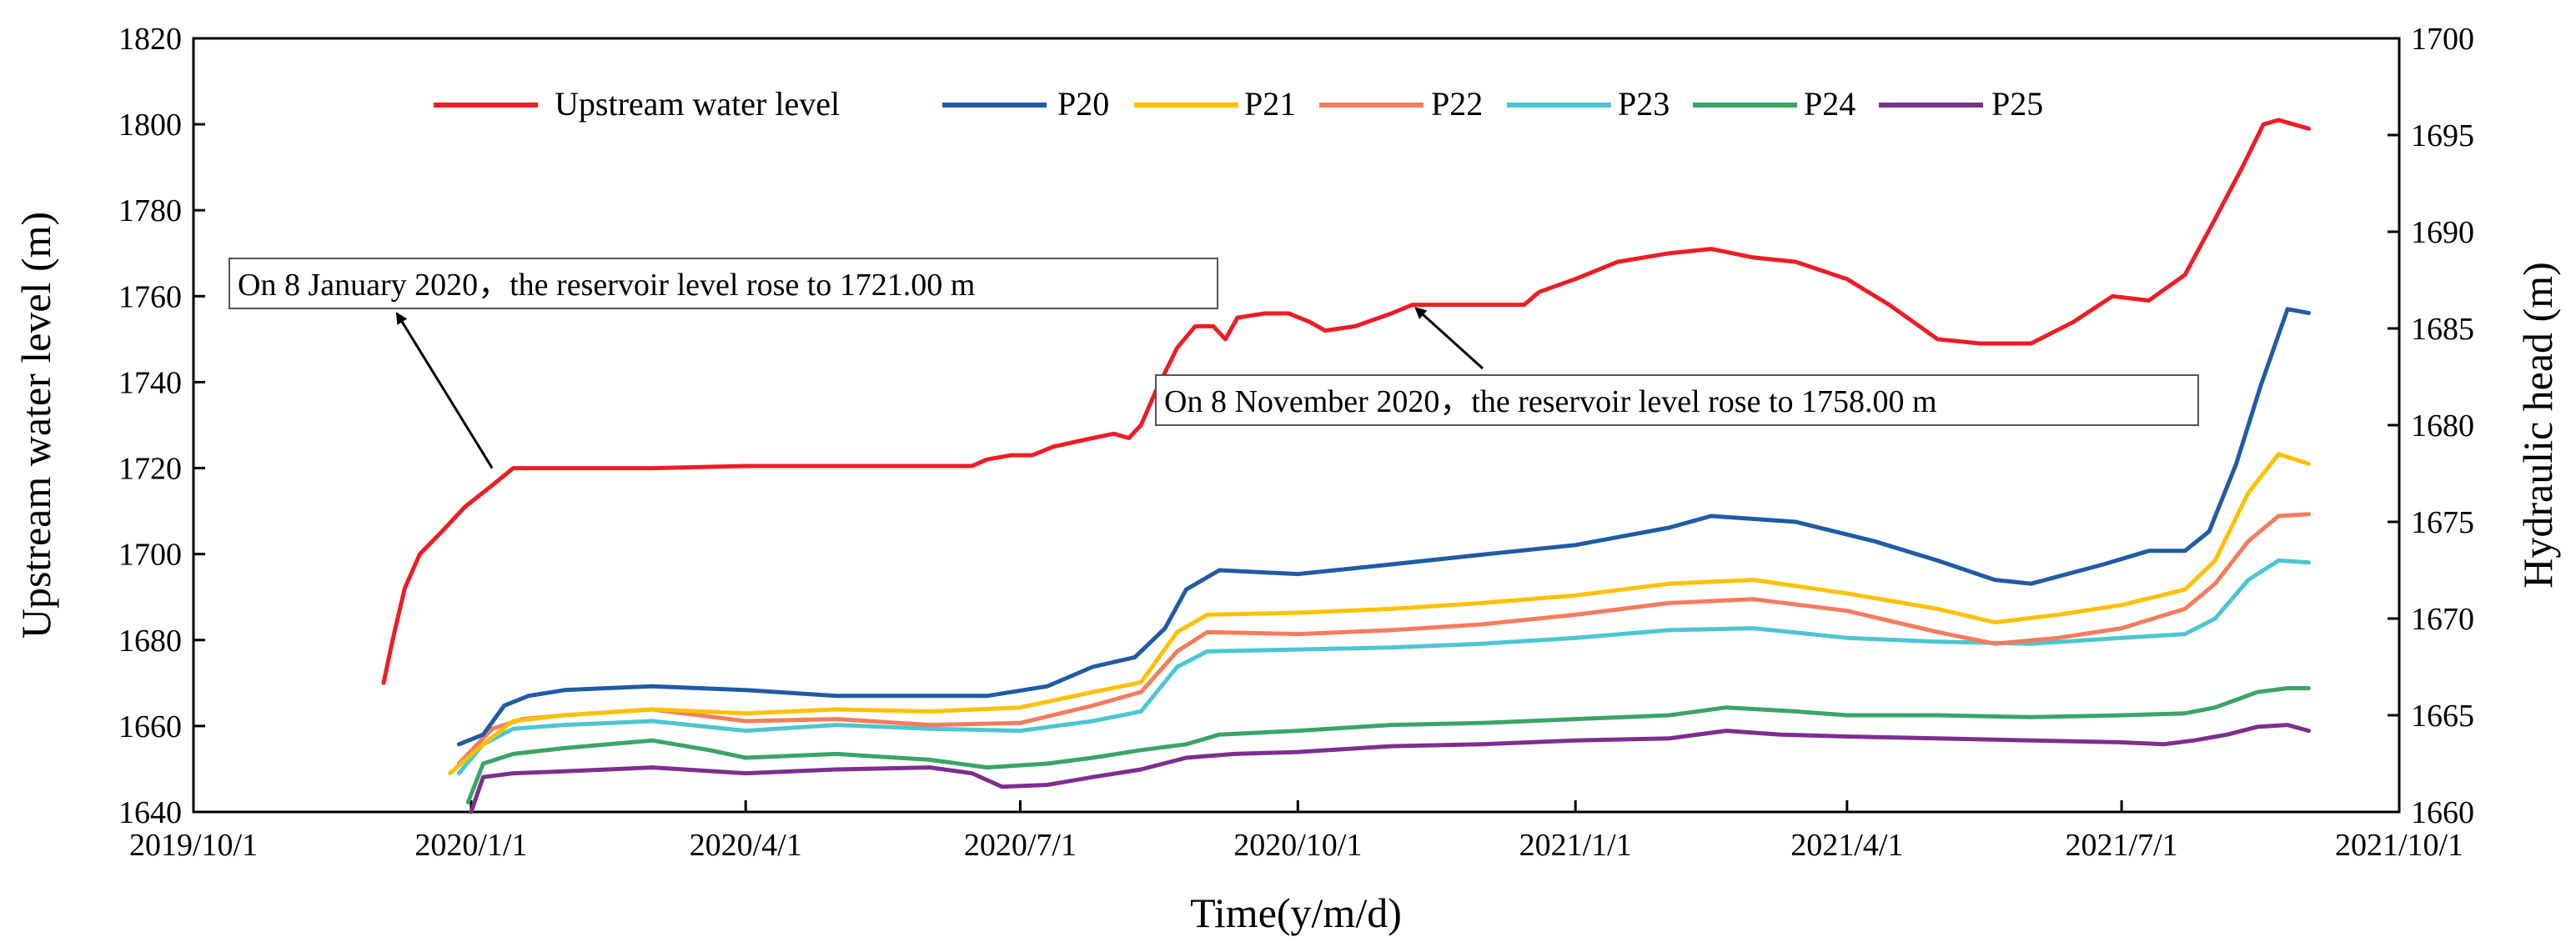 This screenshot has height=952, width=2576. I want to click on legend-label-p24: P24, so click(1830, 104).